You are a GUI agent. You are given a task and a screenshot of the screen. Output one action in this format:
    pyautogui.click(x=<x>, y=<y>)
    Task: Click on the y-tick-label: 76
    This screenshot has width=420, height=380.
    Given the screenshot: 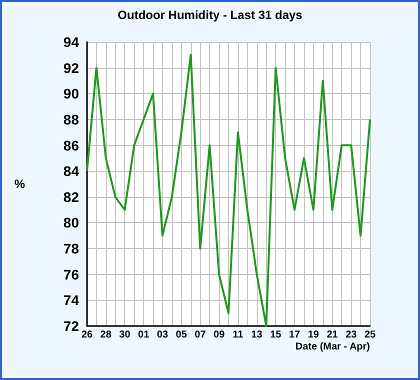 What is the action you would take?
    pyautogui.click(x=71, y=274)
    